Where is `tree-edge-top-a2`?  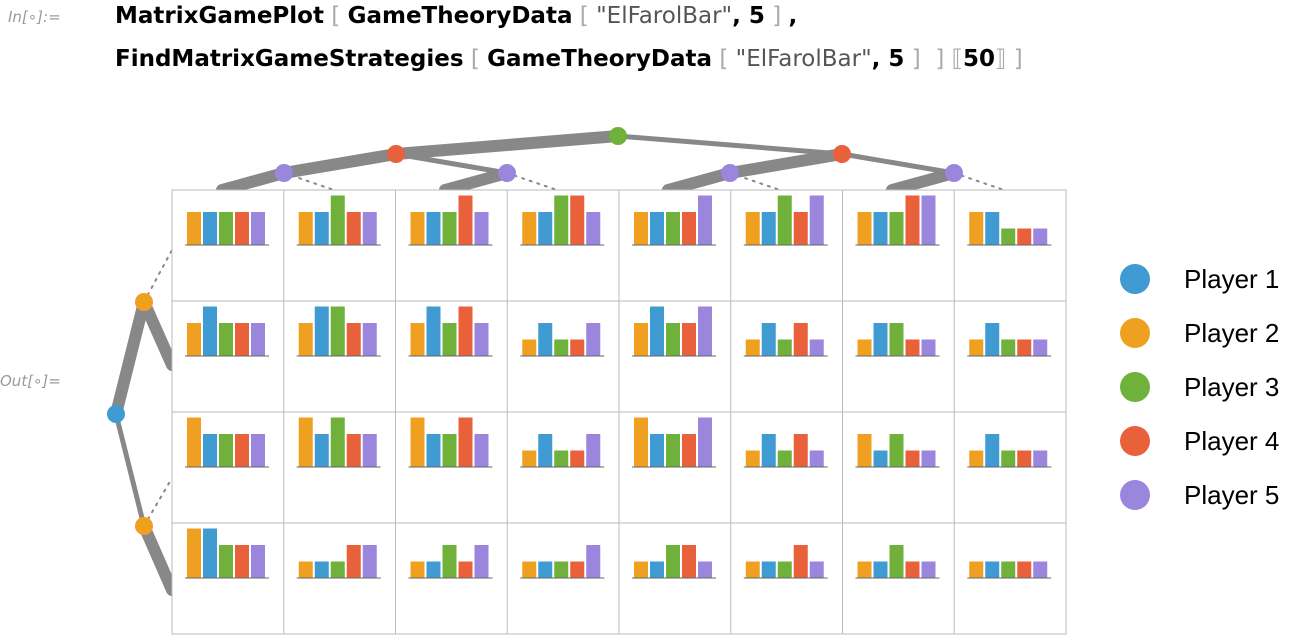 tree-edge-top-a2 is located at coordinates (451, 163).